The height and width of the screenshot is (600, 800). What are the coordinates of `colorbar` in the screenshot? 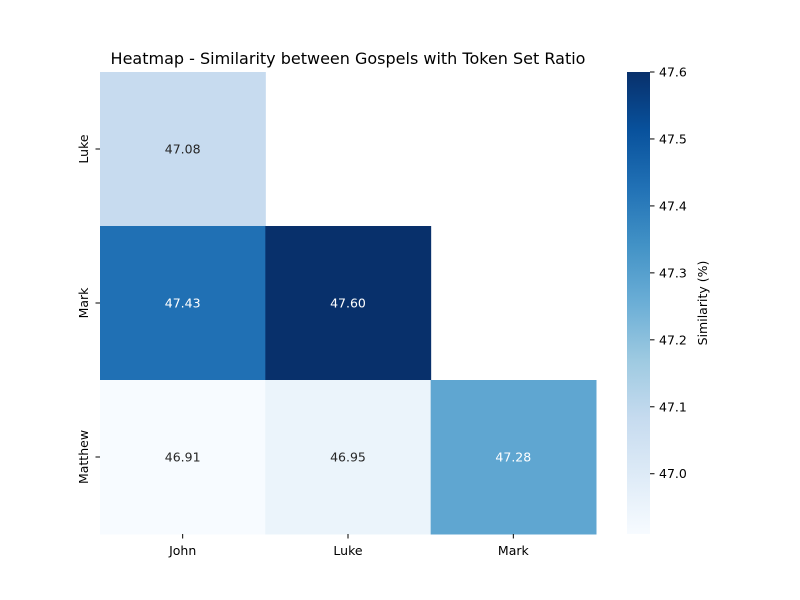 It's located at (638, 303).